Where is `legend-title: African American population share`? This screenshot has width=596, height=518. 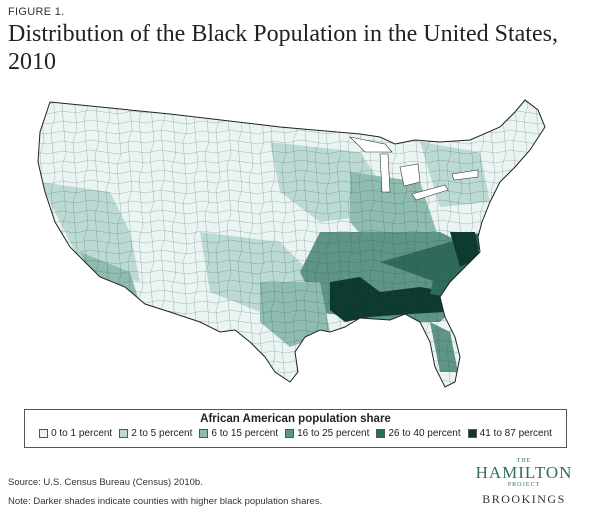
legend-title: African American population share is located at coordinates (295, 419).